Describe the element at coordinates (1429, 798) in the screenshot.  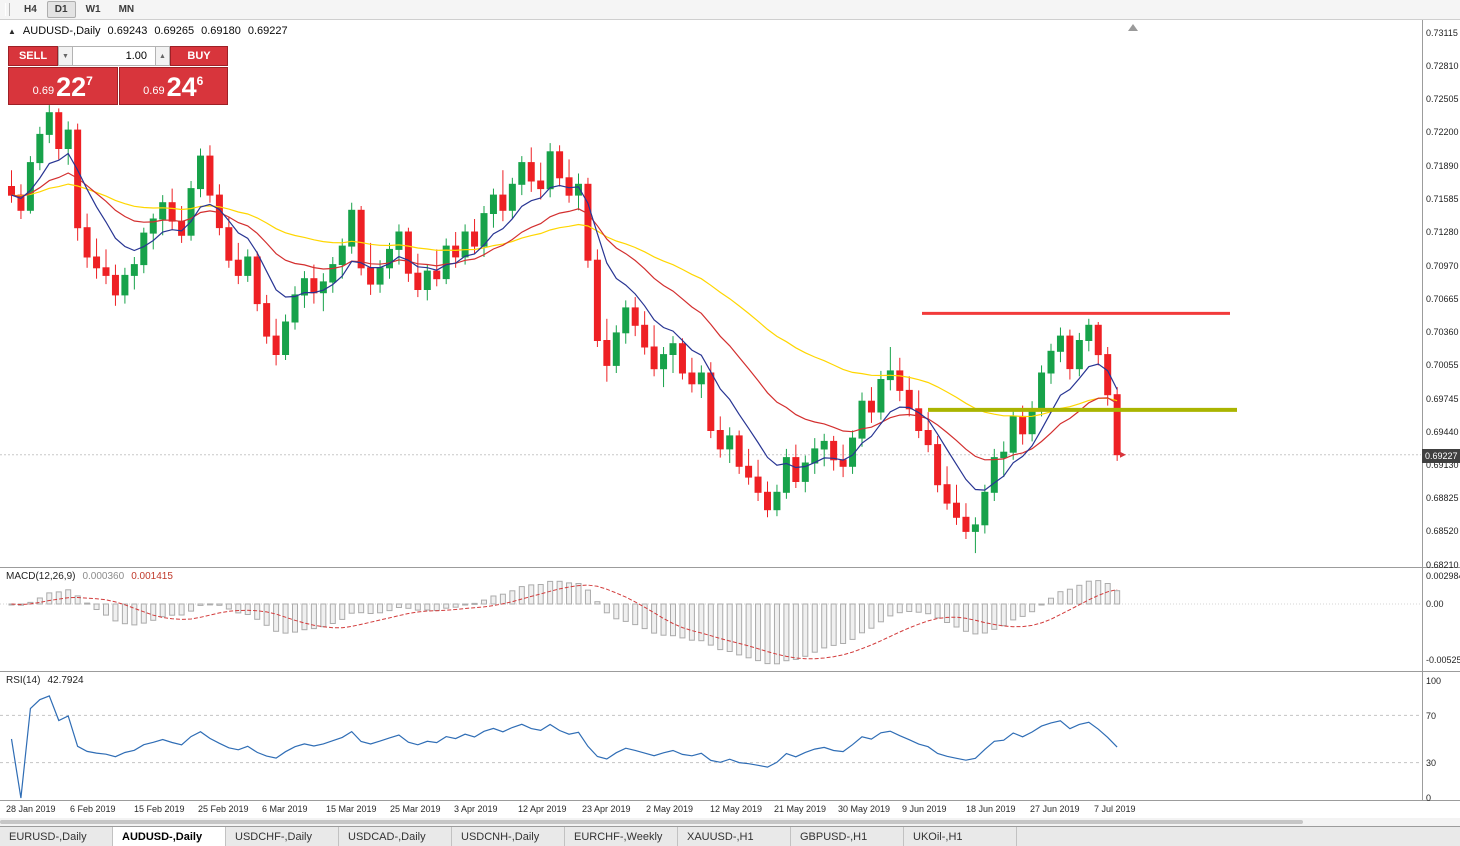
I see `rsi-tick-label: 0` at that location.